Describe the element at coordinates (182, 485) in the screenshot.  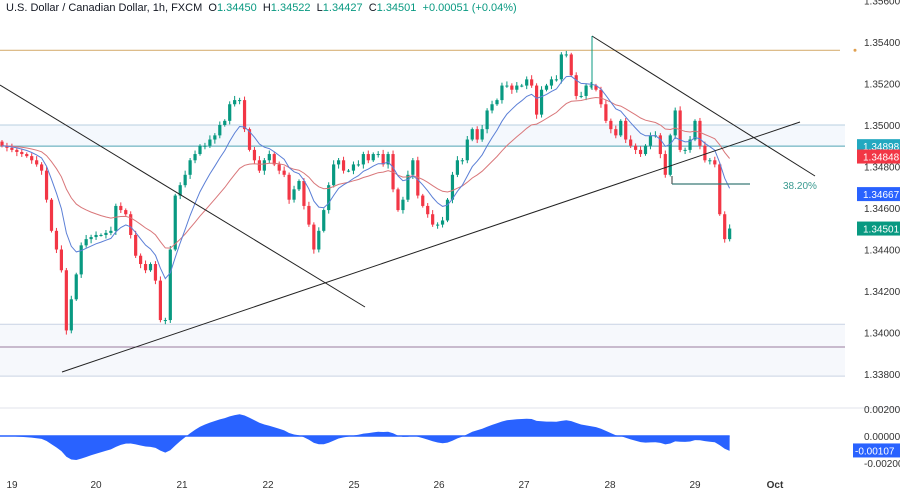
I see `time-tick: 21` at that location.